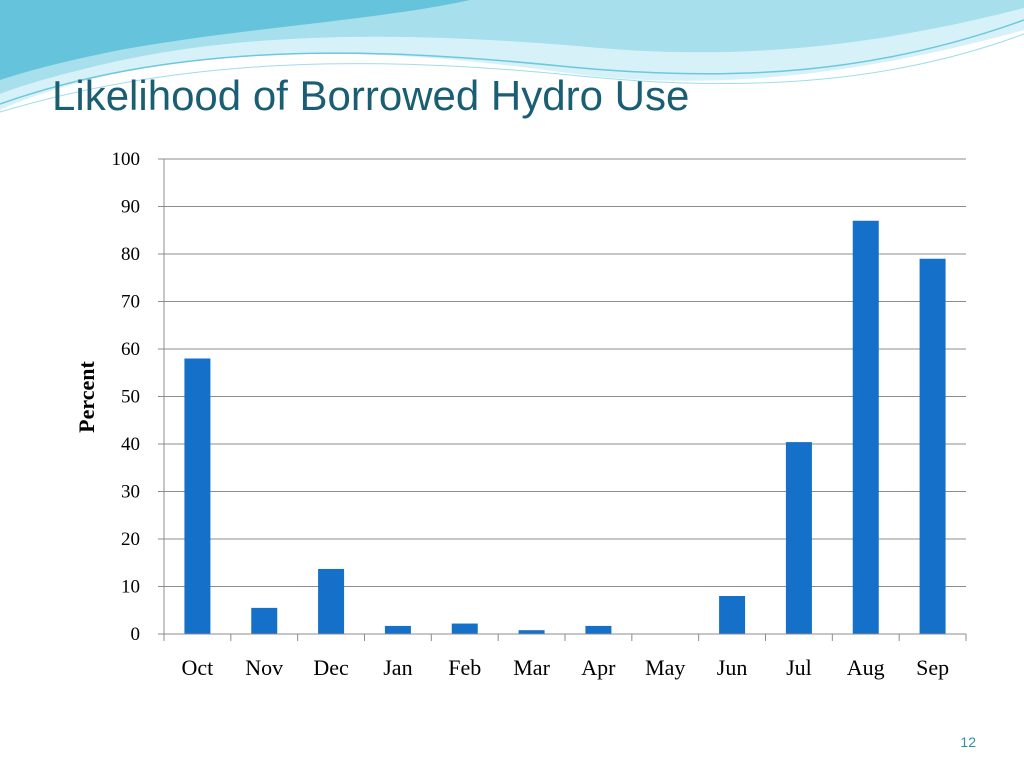 This screenshot has width=1024, height=768. What do you see at coordinates (235, 40) in the screenshot?
I see `wave-band-dark` at bounding box center [235, 40].